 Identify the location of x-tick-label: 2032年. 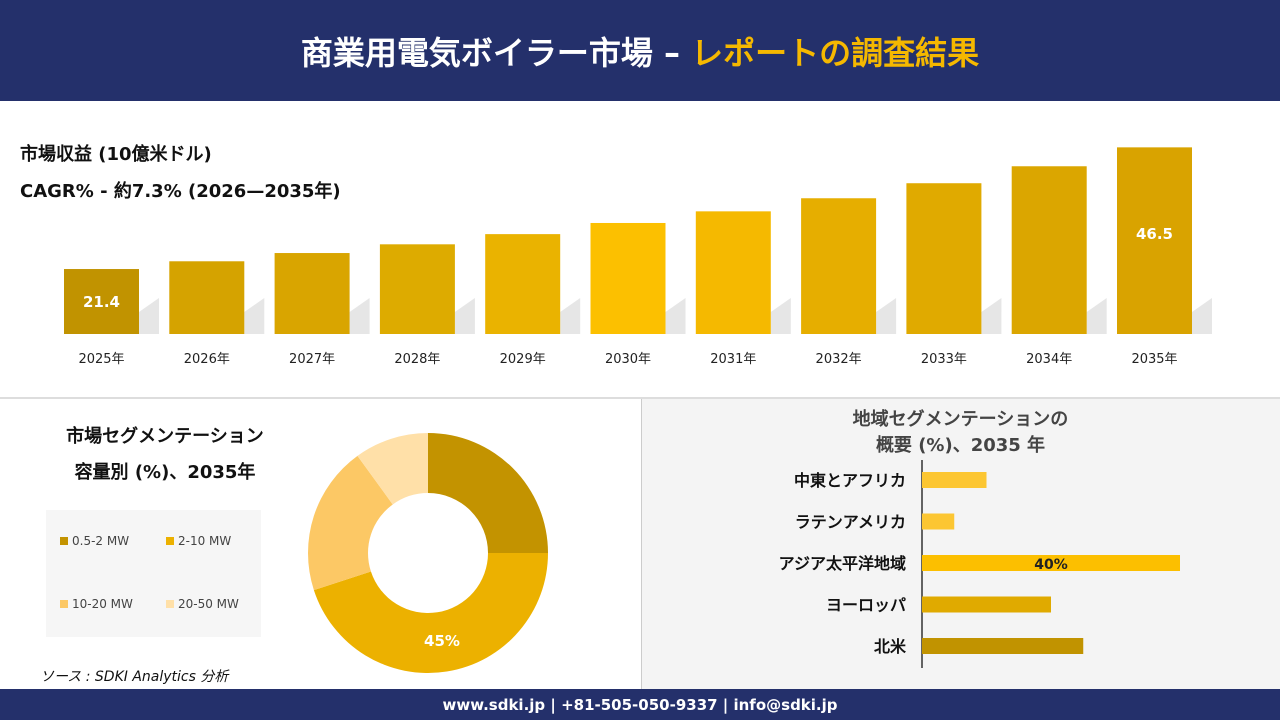
(839, 359).